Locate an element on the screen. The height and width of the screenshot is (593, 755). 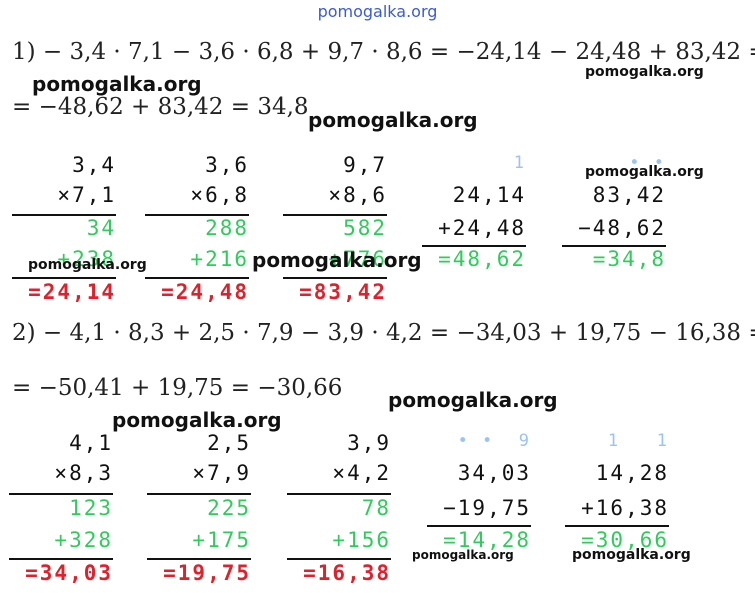
digit-row: ×8,3 is located at coordinates (83, 473).